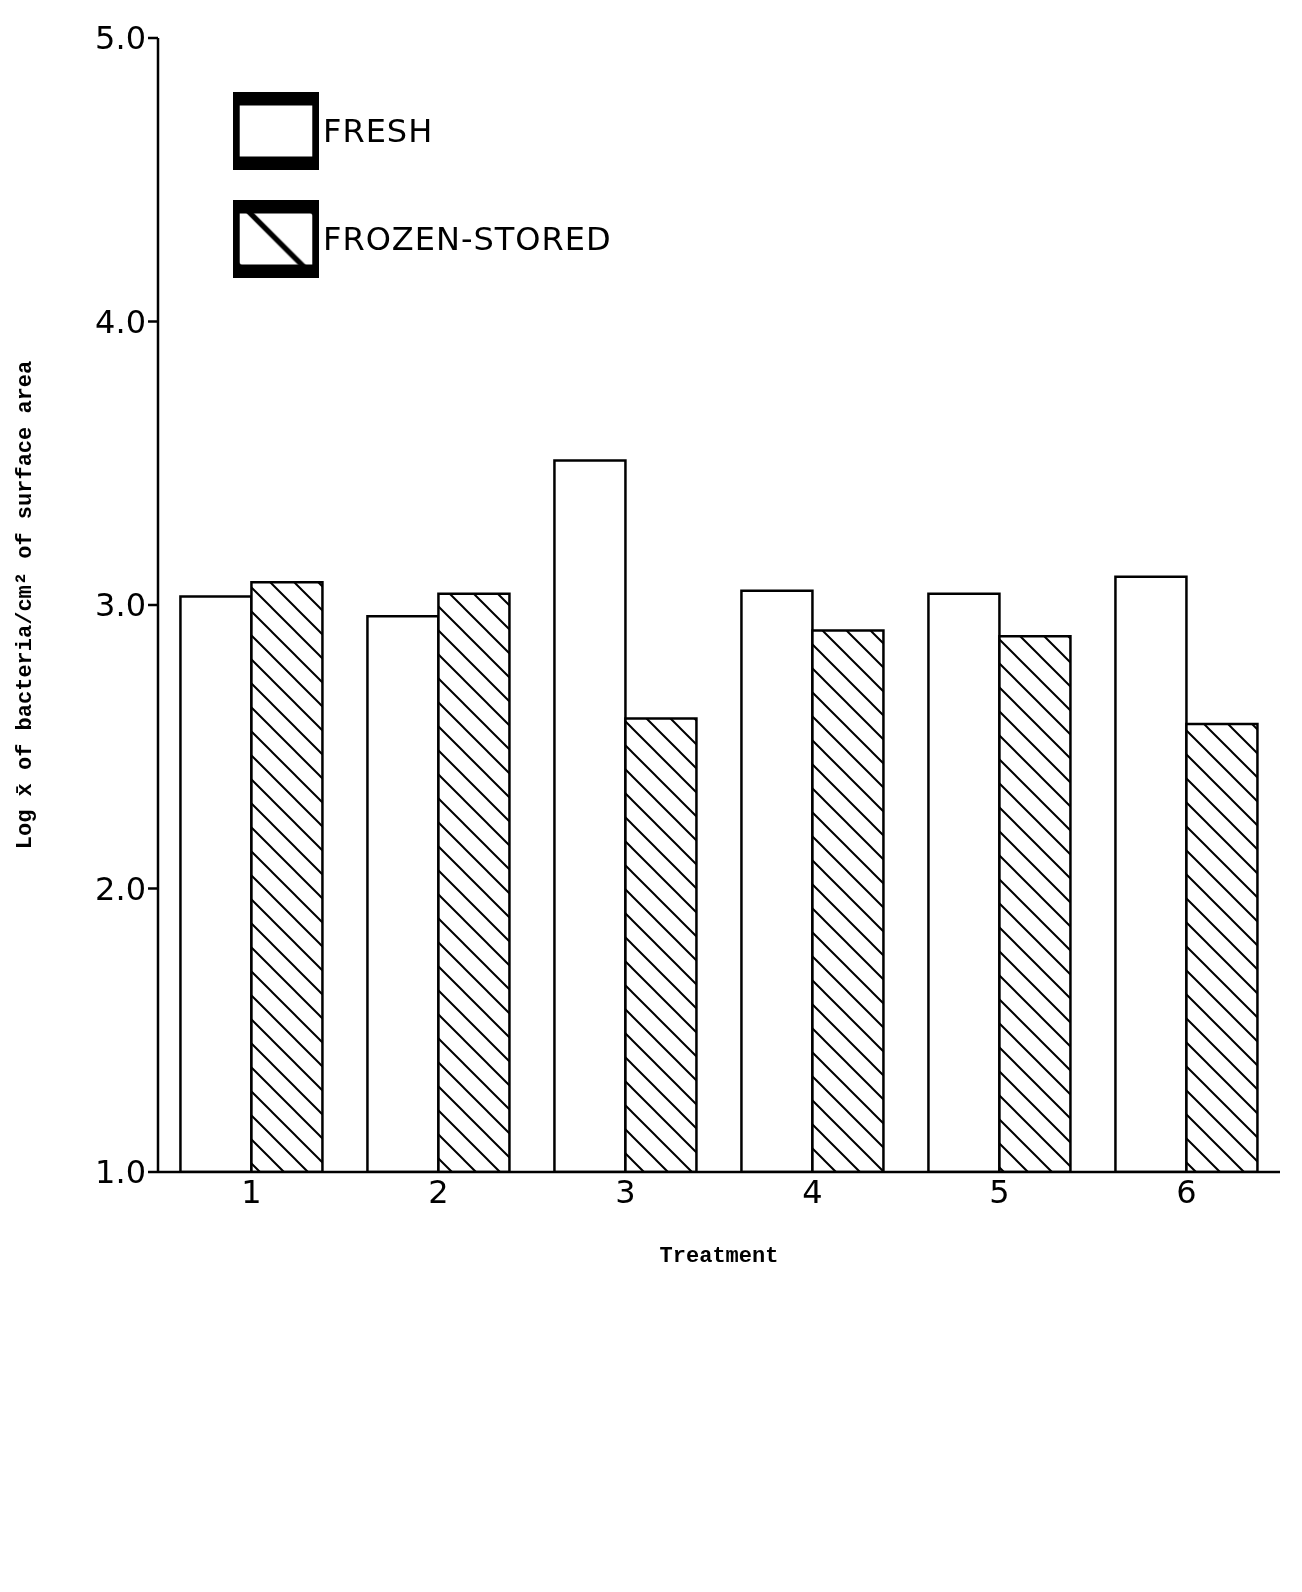 This screenshot has width=1302, height=1592. I want to click on x-axis-title: Treatment, so click(719, 1256).